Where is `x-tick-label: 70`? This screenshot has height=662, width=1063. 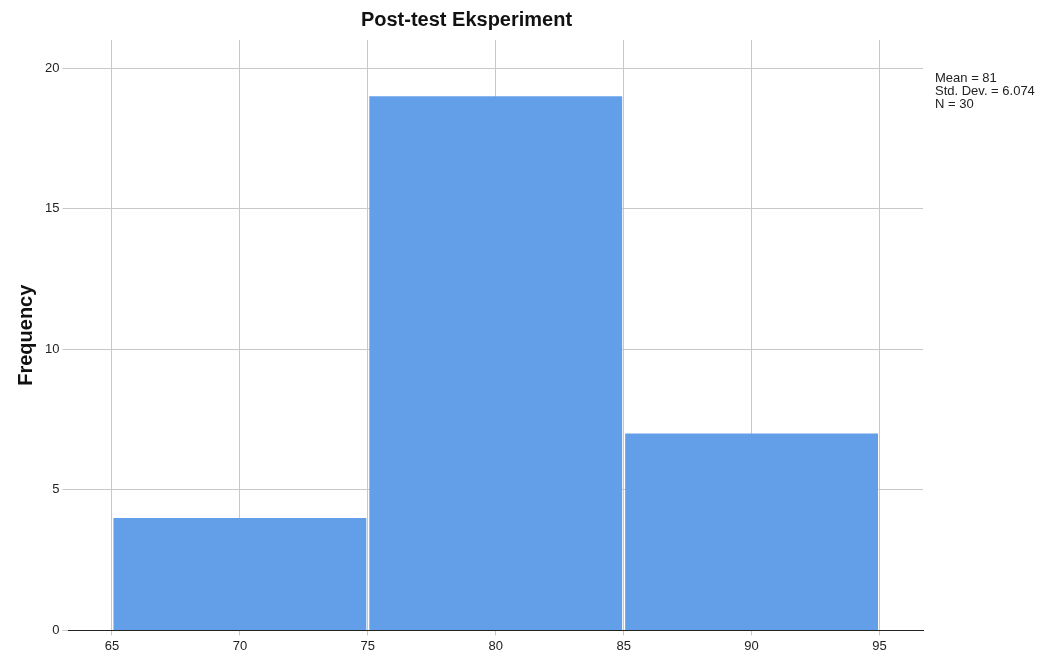 x-tick-label: 70 is located at coordinates (240, 645).